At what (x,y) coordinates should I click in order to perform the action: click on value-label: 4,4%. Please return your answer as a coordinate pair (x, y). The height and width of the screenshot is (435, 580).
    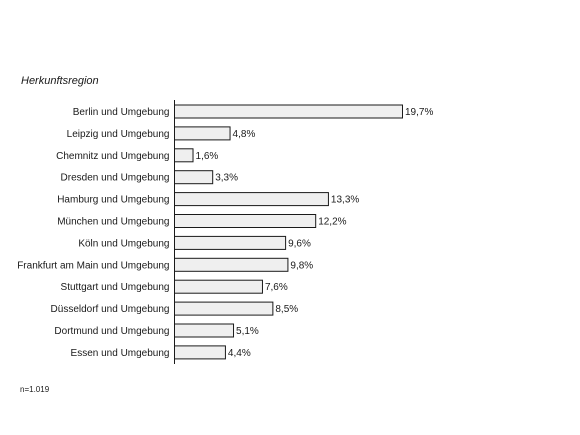
    Looking at the image, I should click on (239, 353).